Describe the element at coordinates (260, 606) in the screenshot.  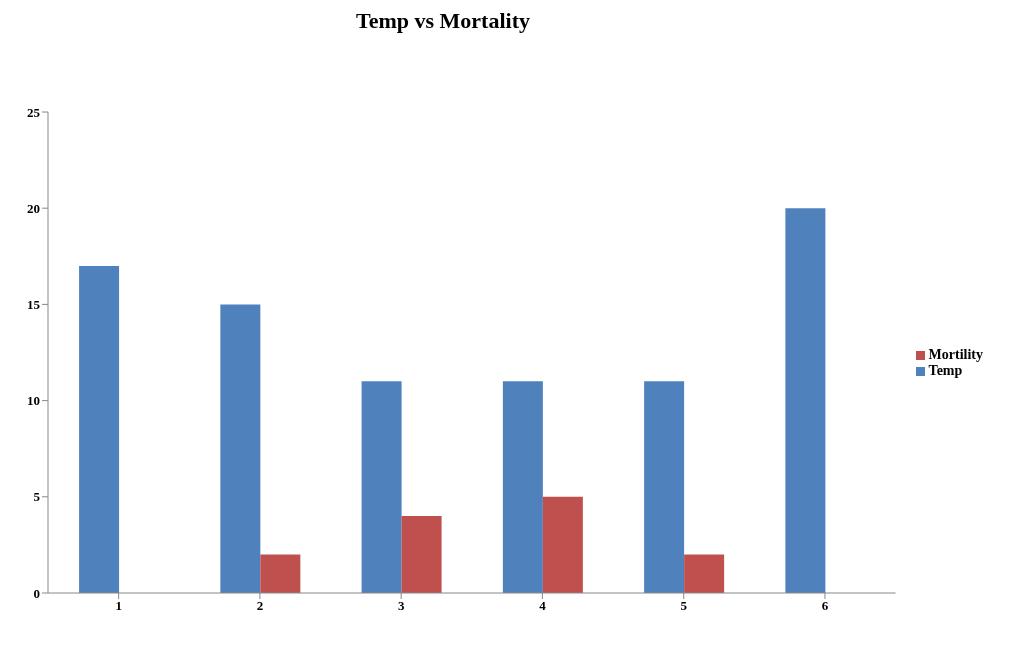
I see `x-tick-label: 2` at that location.